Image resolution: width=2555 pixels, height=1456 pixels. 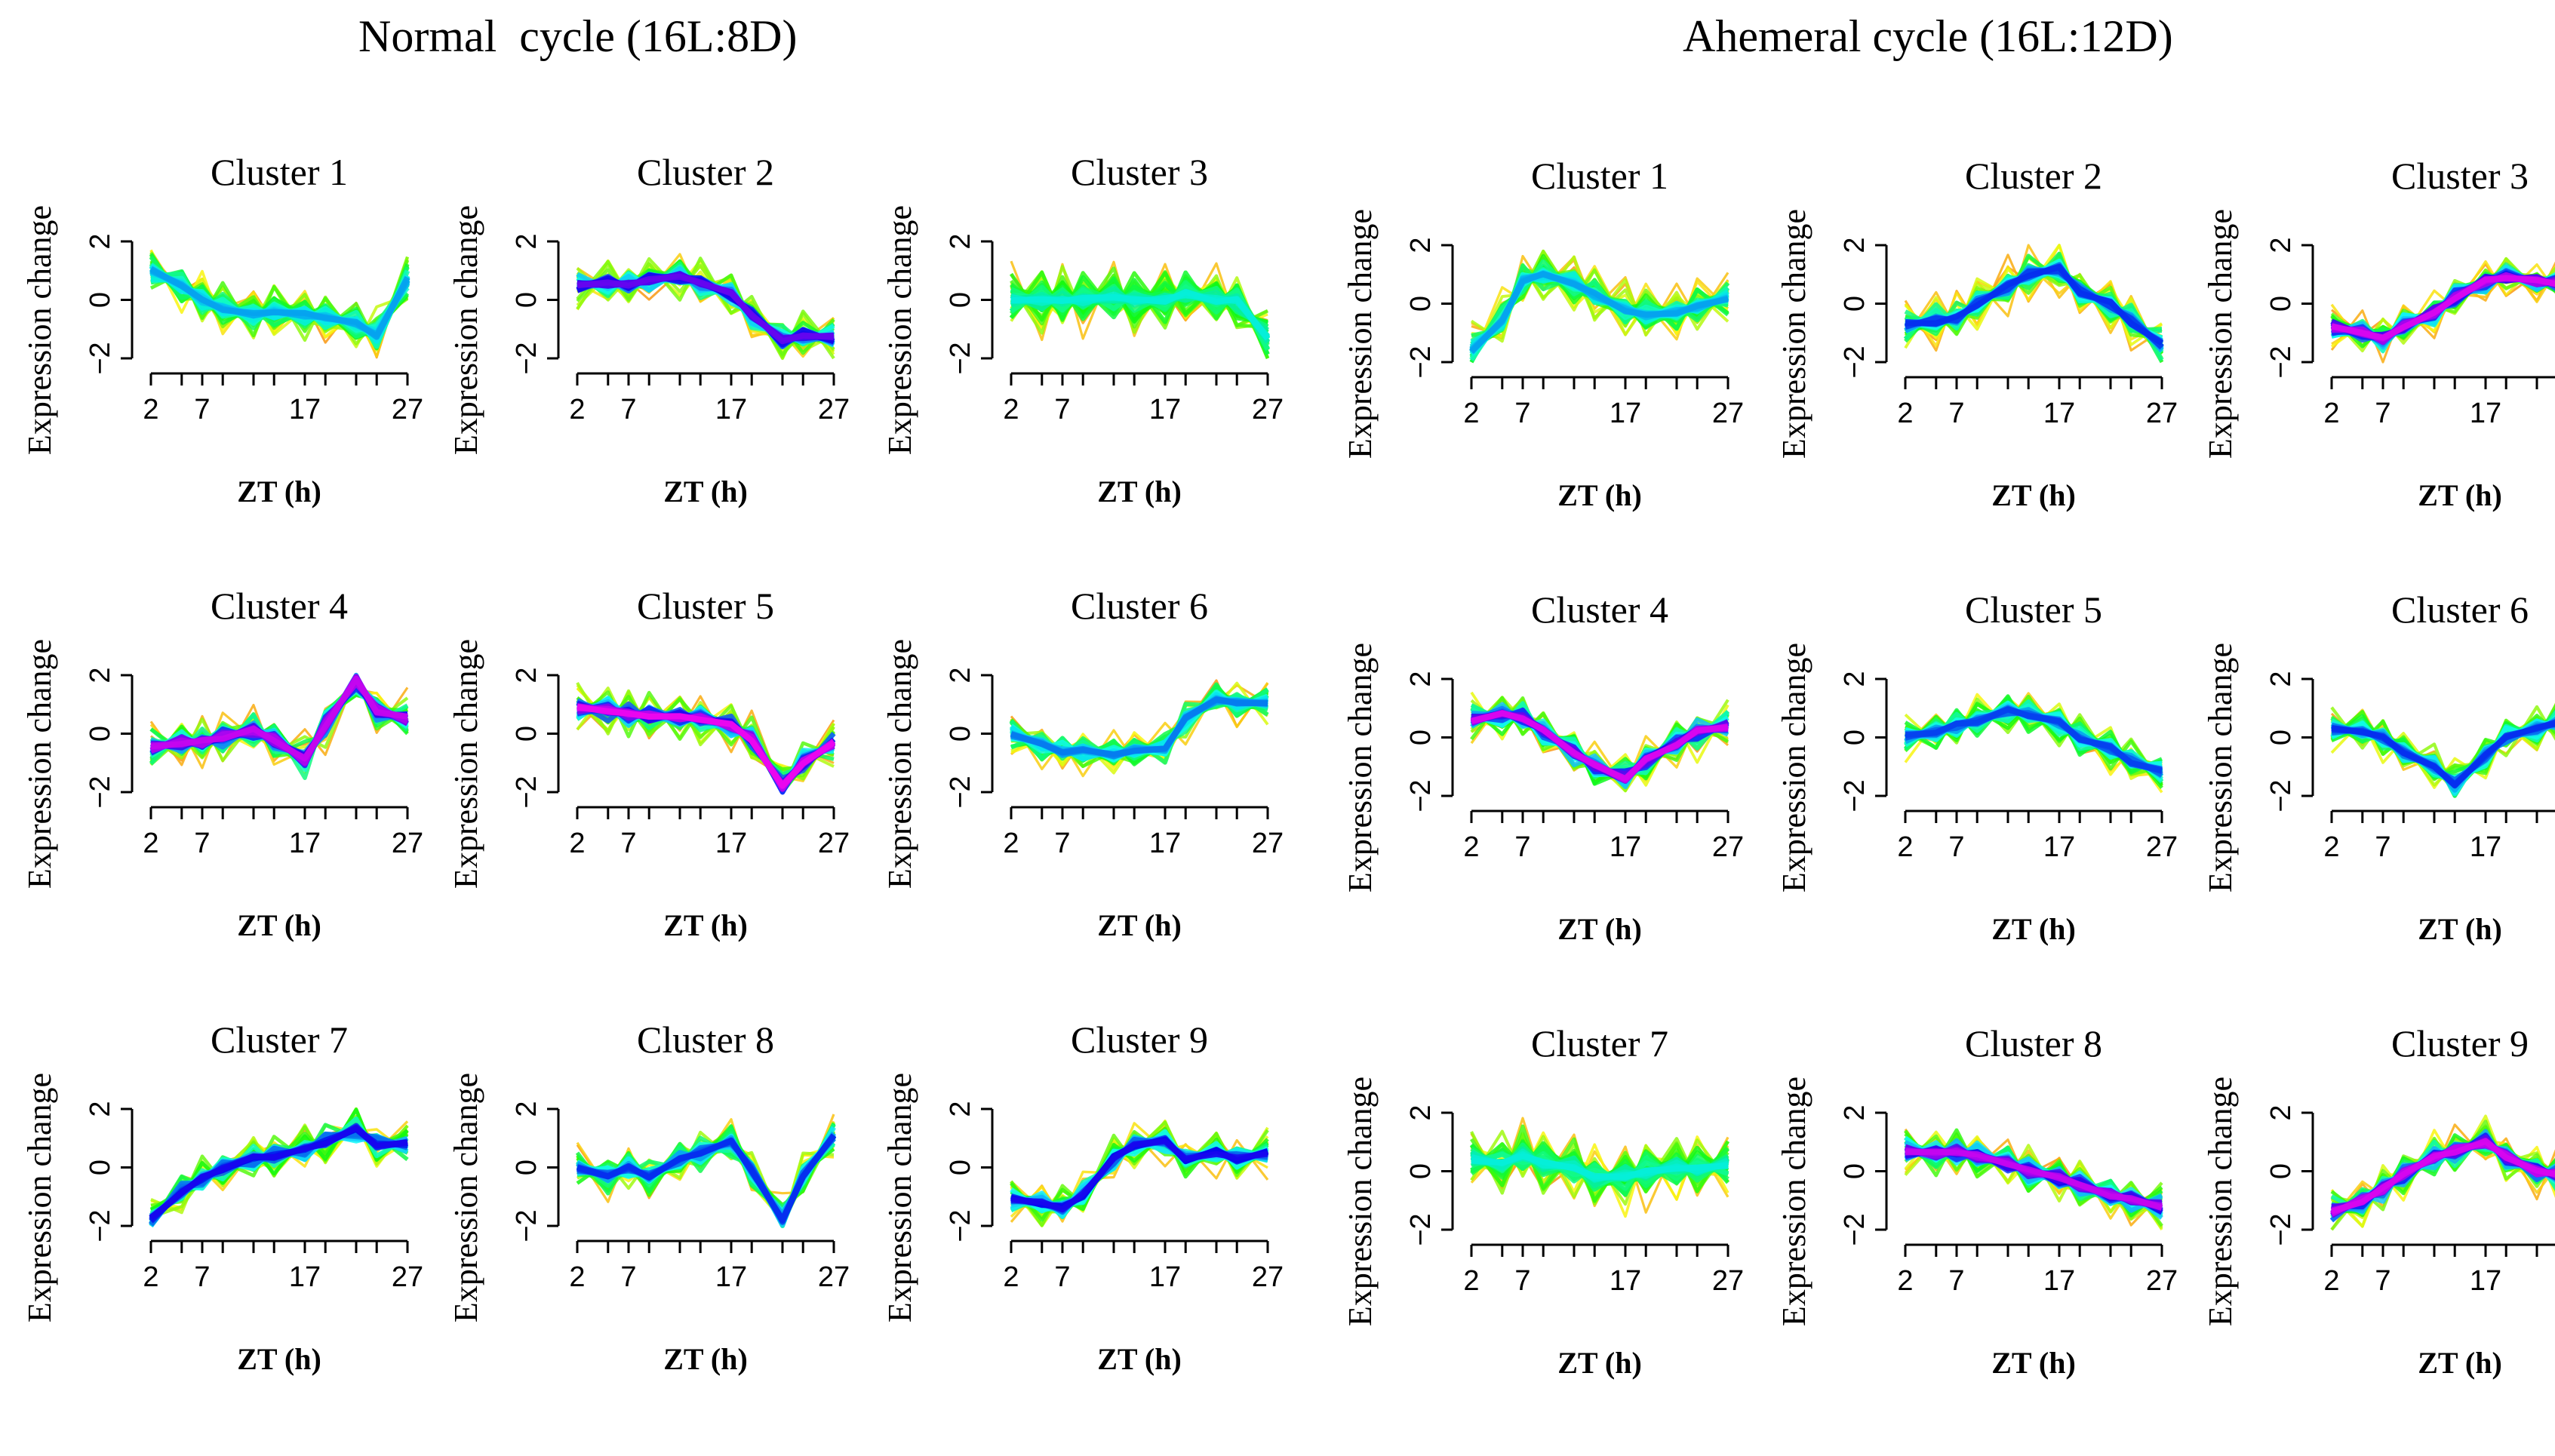 What do you see at coordinates (2033, 609) in the screenshot?
I see `cluster-title: Cluster 5` at bounding box center [2033, 609].